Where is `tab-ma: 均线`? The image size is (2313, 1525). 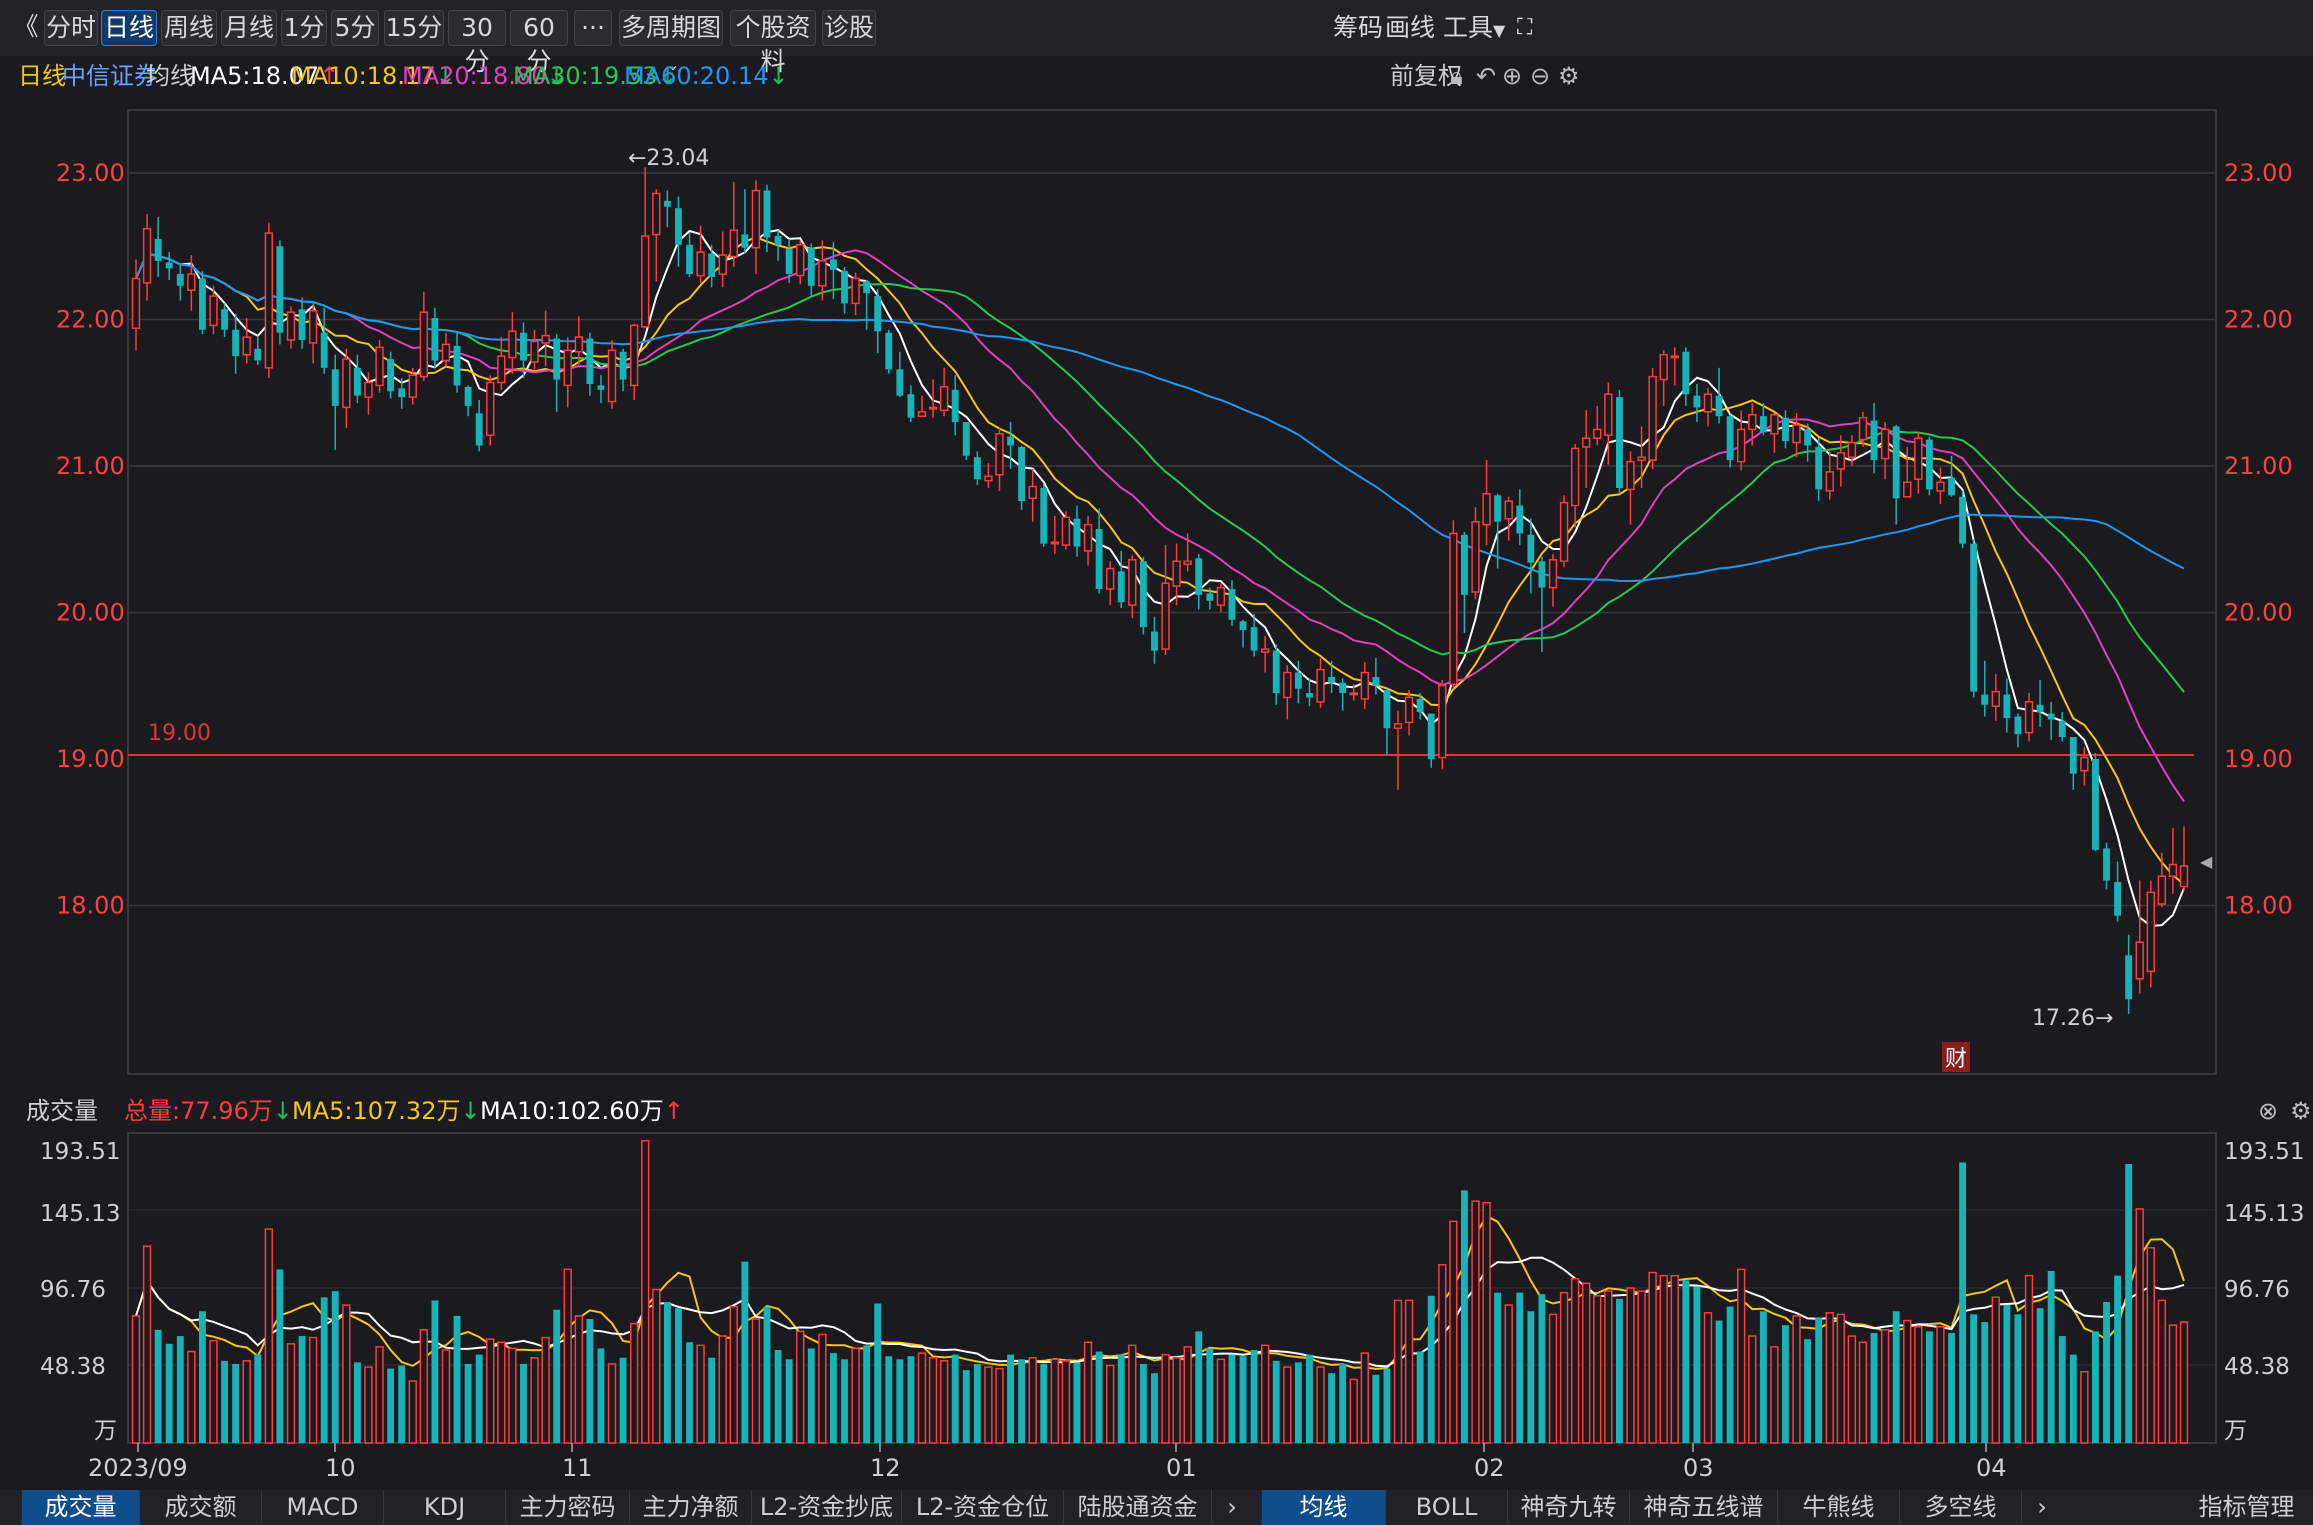
tab-ma: 均线 is located at coordinates (1324, 1507).